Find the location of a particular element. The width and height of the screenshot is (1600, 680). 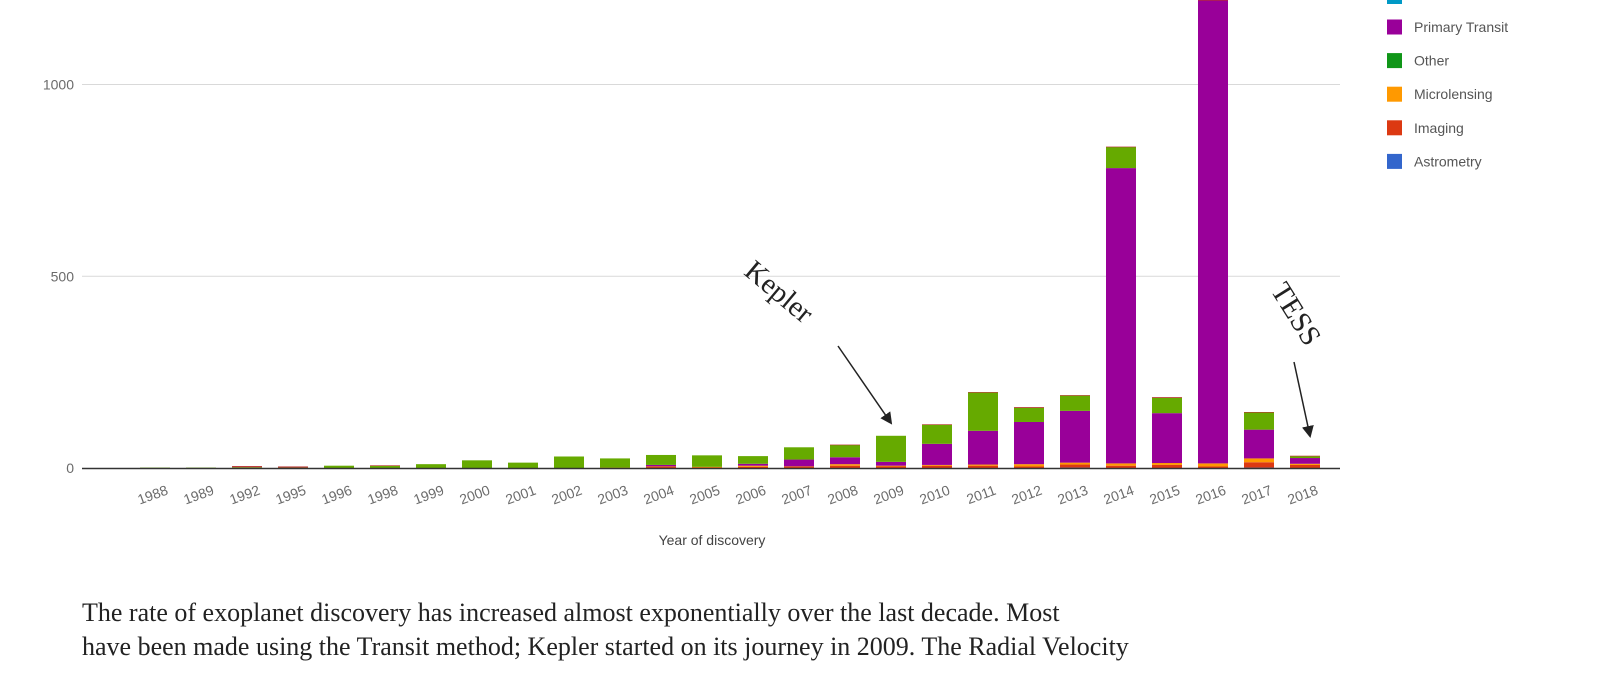

legend-label: Primary Transit is located at coordinates (1461, 27).